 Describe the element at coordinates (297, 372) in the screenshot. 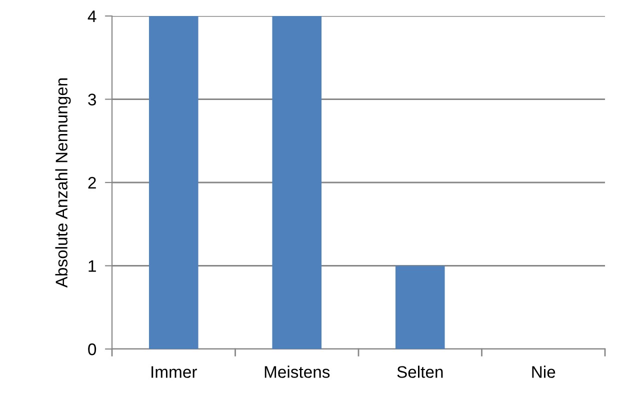

I see `x-tick-label: Meistens` at that location.